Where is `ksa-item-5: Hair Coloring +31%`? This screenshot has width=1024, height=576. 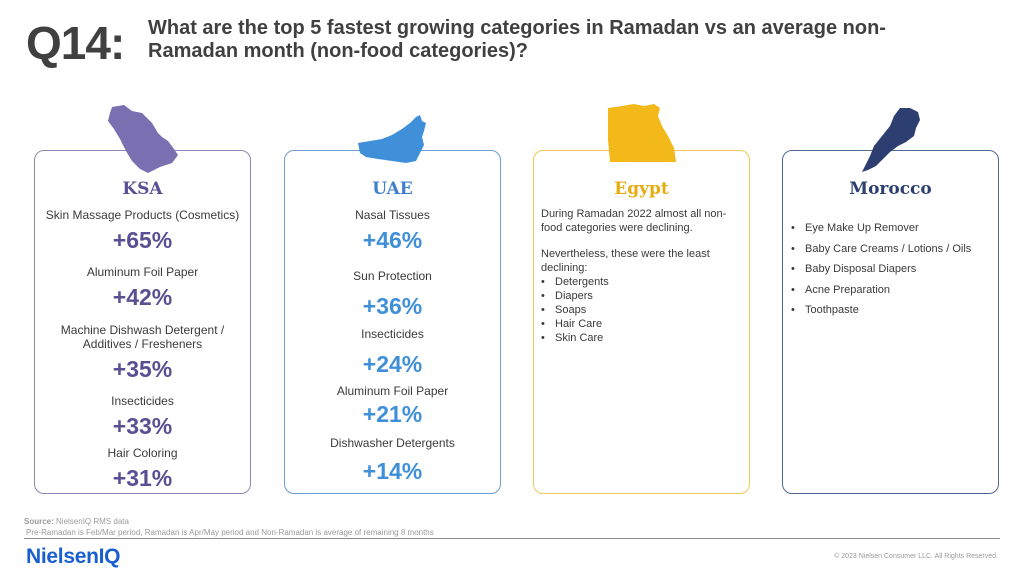
ksa-item-5: Hair Coloring +31% is located at coordinates (142, 469).